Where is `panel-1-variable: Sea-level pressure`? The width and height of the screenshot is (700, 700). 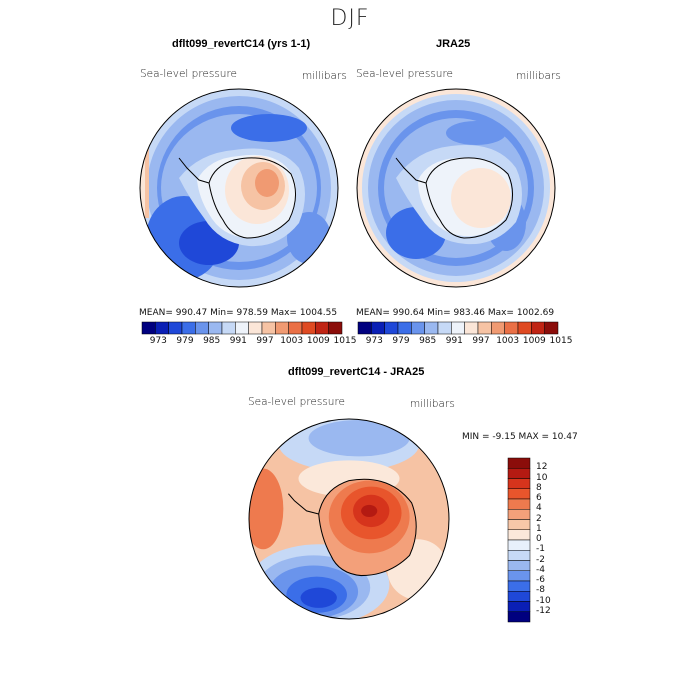 panel-1-variable: Sea-level pressure is located at coordinates (189, 74).